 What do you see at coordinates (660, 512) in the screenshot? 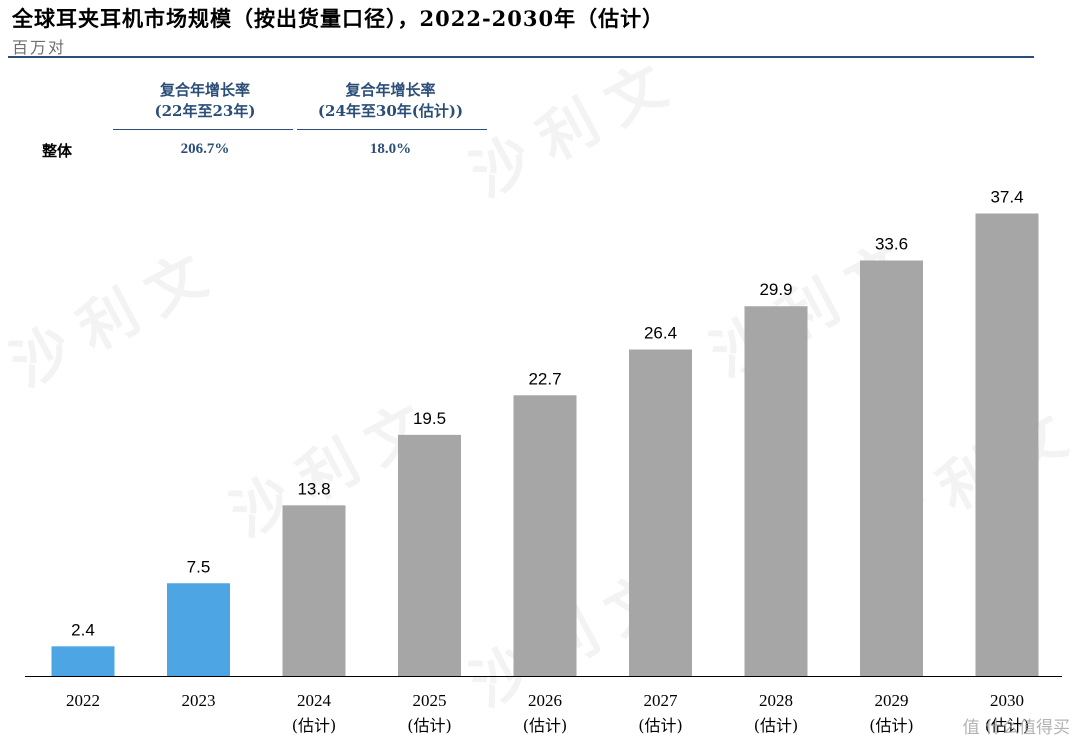
I see `bar-2027` at bounding box center [660, 512].